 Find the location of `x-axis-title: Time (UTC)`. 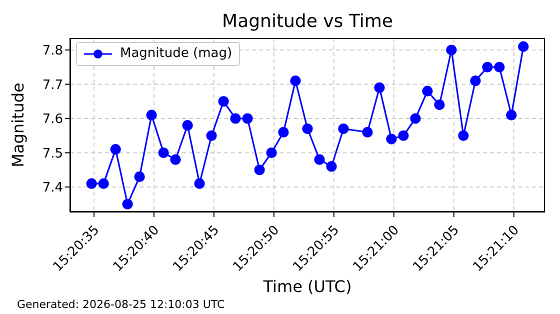

x-axis-title: Time (UTC) is located at coordinates (307, 286).